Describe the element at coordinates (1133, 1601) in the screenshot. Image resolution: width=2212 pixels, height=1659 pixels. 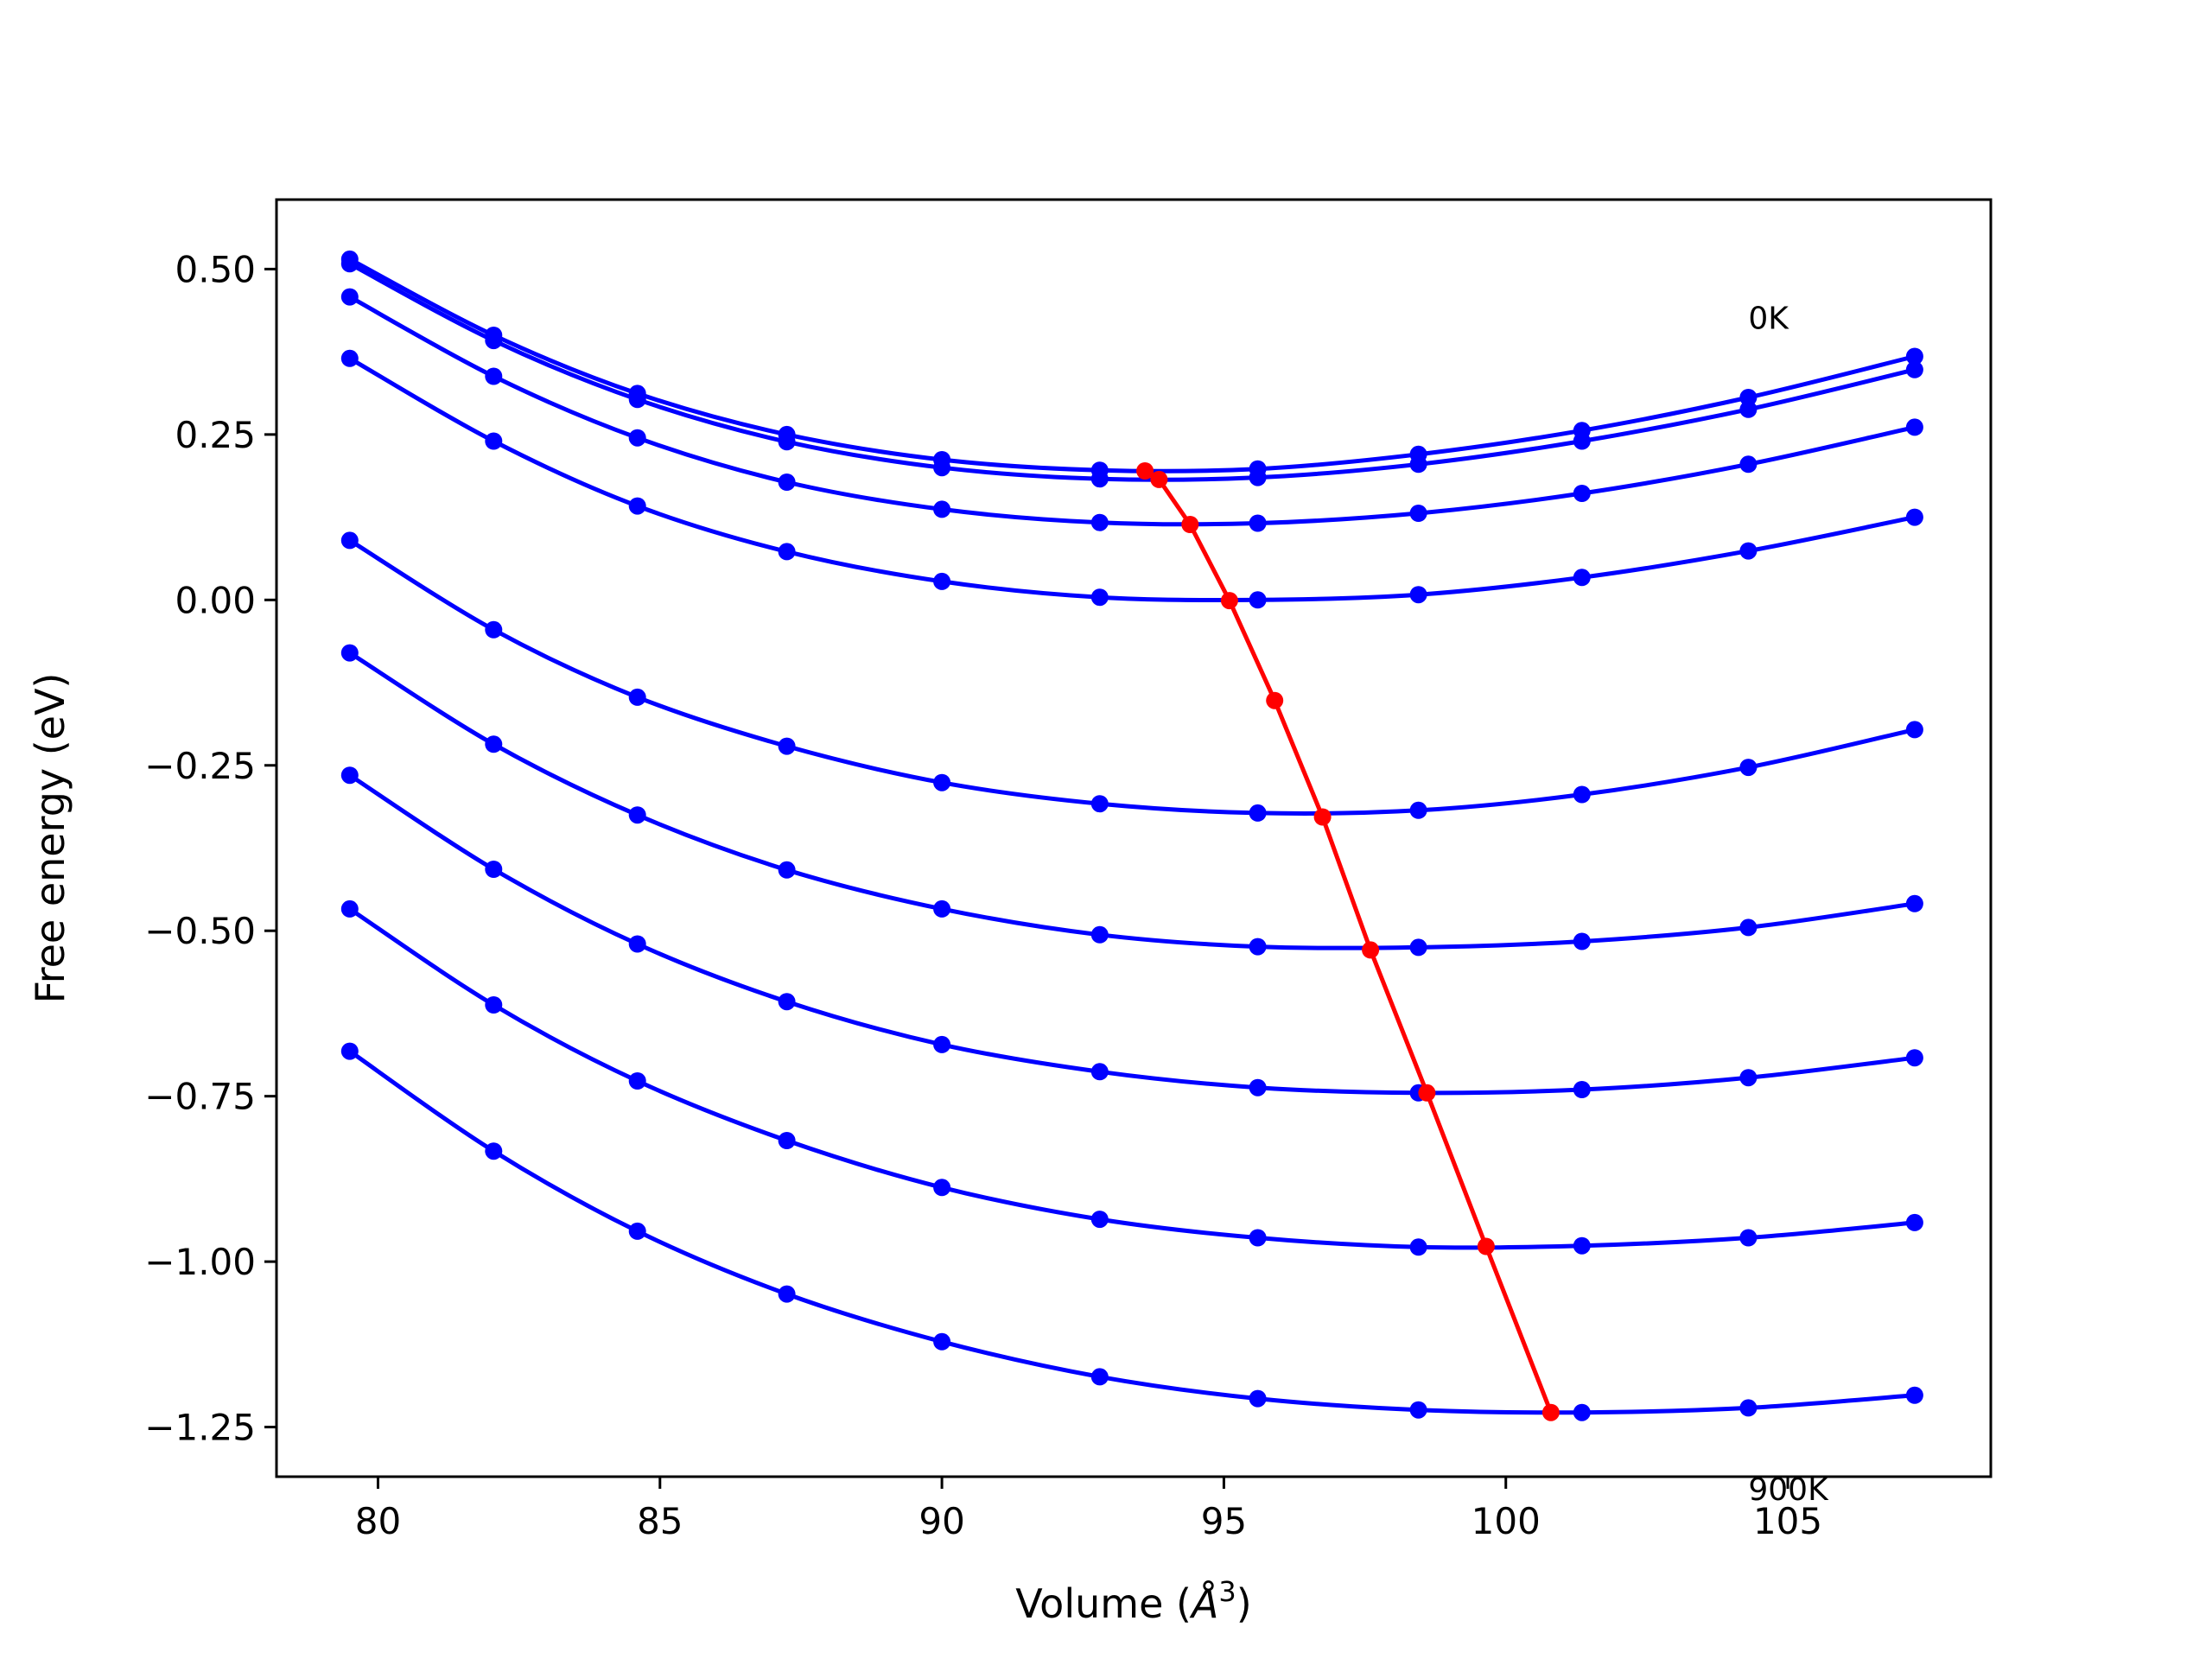
I see `x-axis-label: Volume (Å3)` at that location.